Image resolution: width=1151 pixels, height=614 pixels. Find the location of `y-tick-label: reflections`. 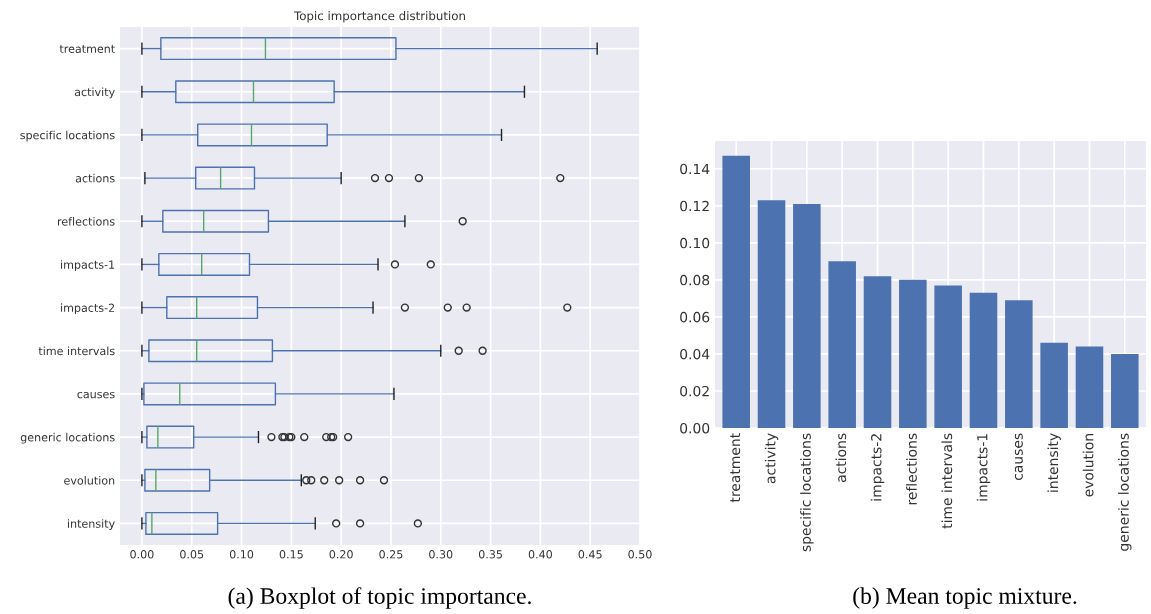

y-tick-label: reflections is located at coordinates (86, 221).